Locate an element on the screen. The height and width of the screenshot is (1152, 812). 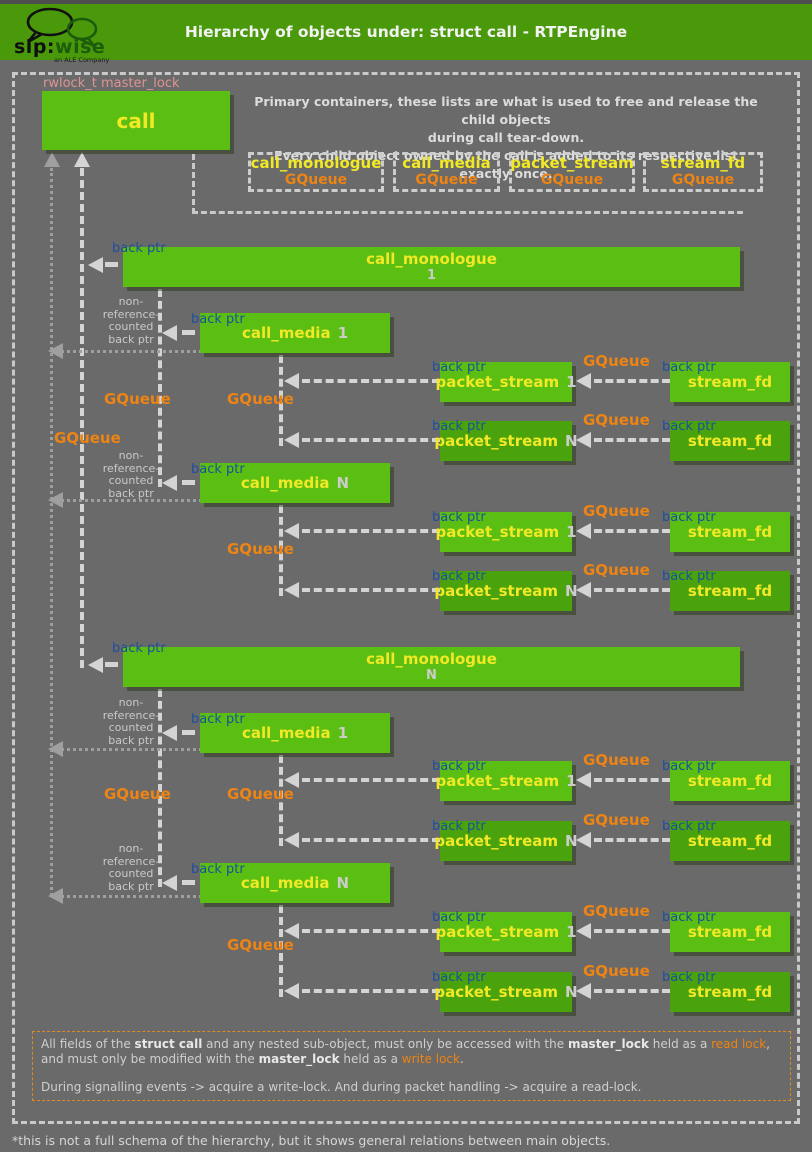
box-call: call is located at coordinates (136, 120).